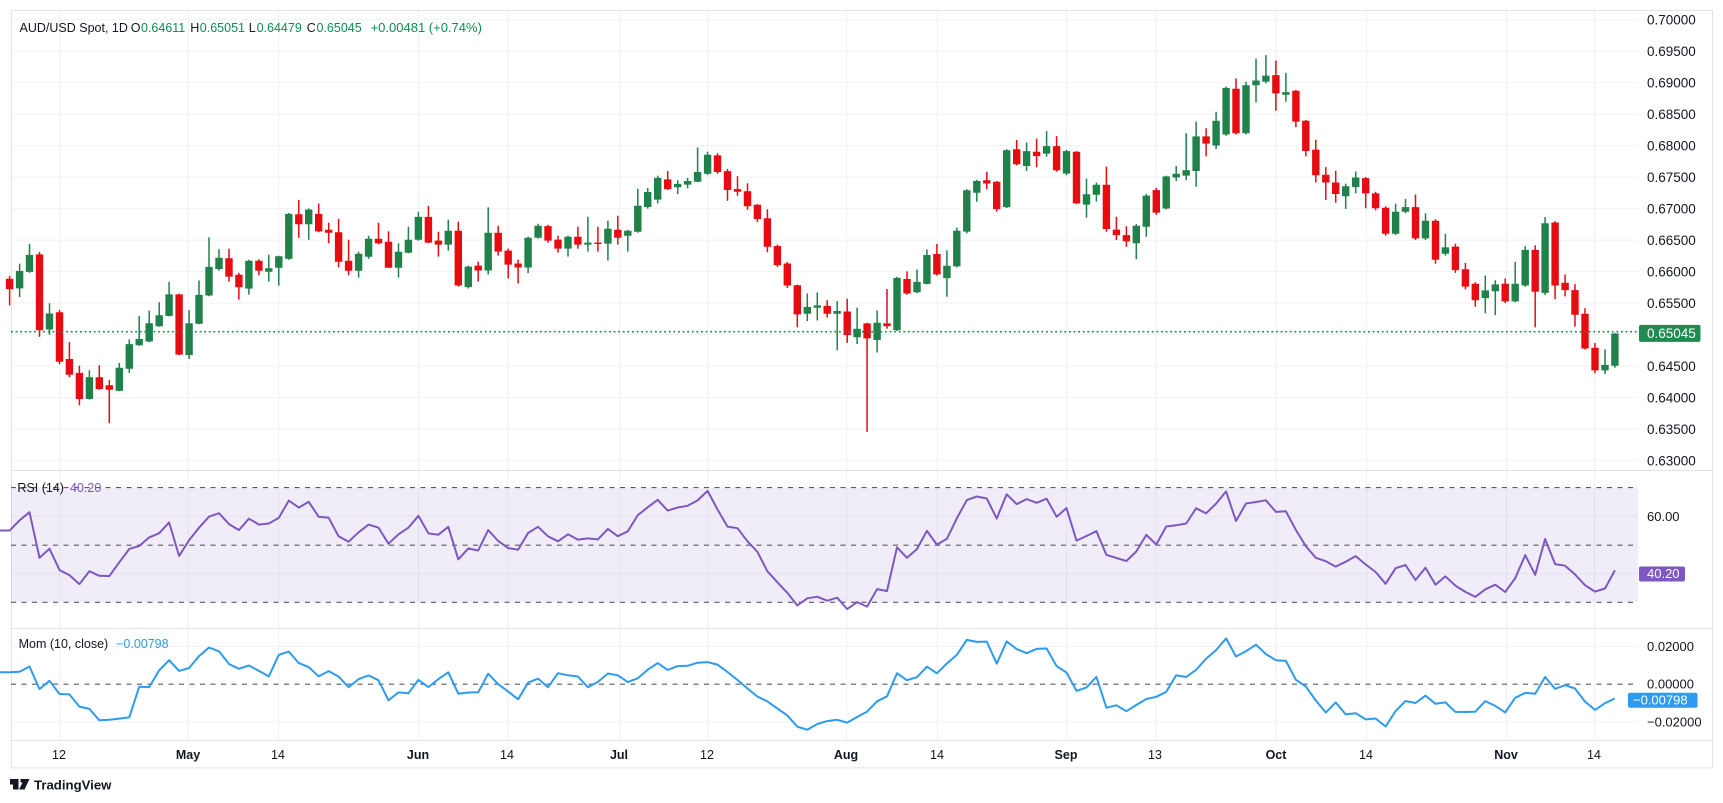  Describe the element at coordinates (1671, 114) in the screenshot. I see `svg-text: 0.68500` at that location.